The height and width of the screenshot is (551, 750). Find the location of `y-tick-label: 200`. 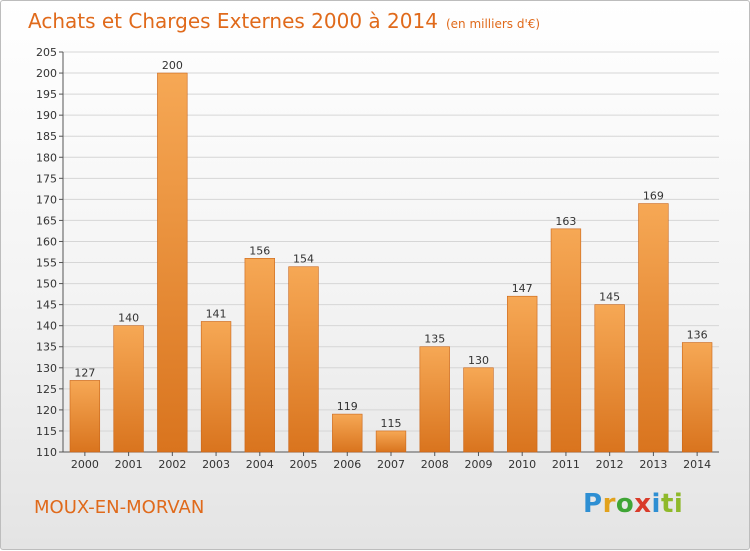

y-tick-label: 200 is located at coordinates (46, 73).